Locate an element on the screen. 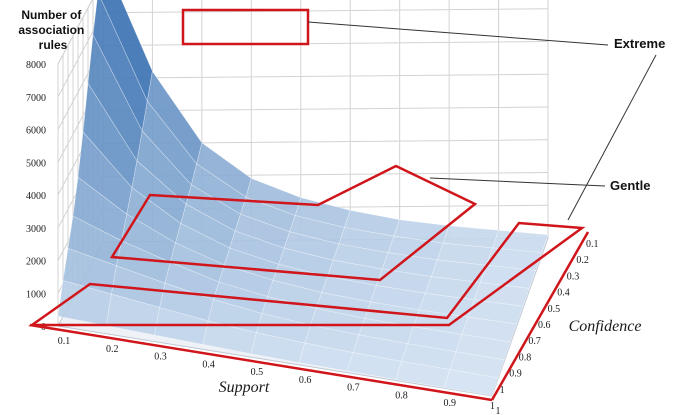 This screenshot has height=415, width=690. x-tick-label: 0.5 is located at coordinates (257, 372).